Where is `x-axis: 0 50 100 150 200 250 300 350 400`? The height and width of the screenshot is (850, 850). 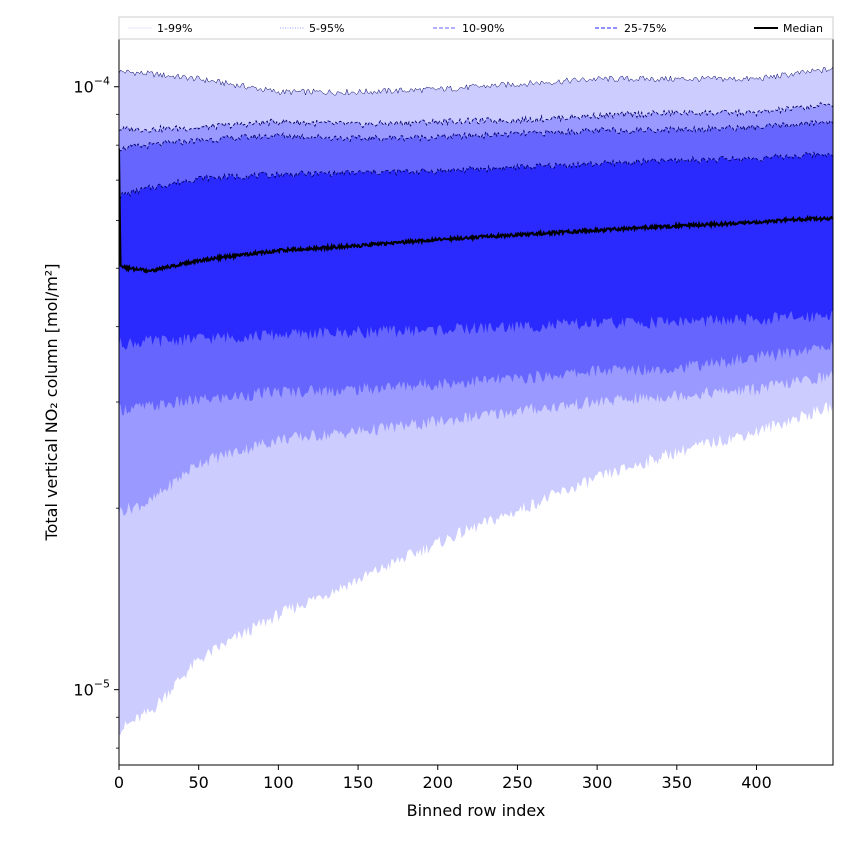
x-axis: 0 50 100 150 200 250 300 350 400 is located at coordinates (443, 778).